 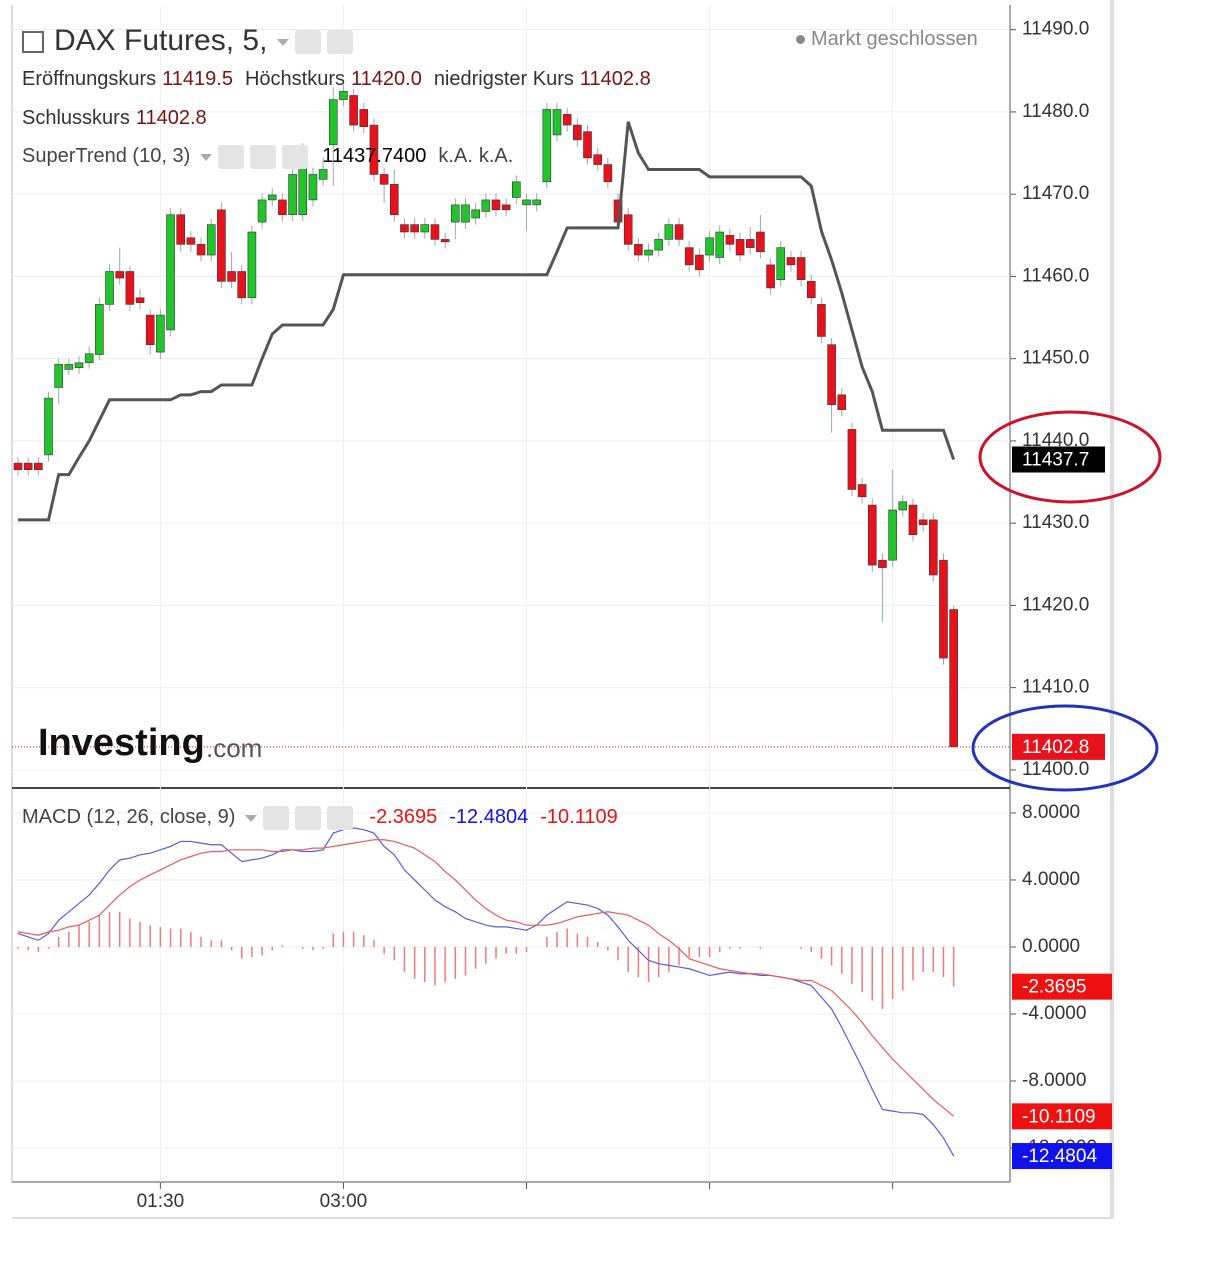 I want to click on x-tick-label: 03:00, so click(x=344, y=1201).